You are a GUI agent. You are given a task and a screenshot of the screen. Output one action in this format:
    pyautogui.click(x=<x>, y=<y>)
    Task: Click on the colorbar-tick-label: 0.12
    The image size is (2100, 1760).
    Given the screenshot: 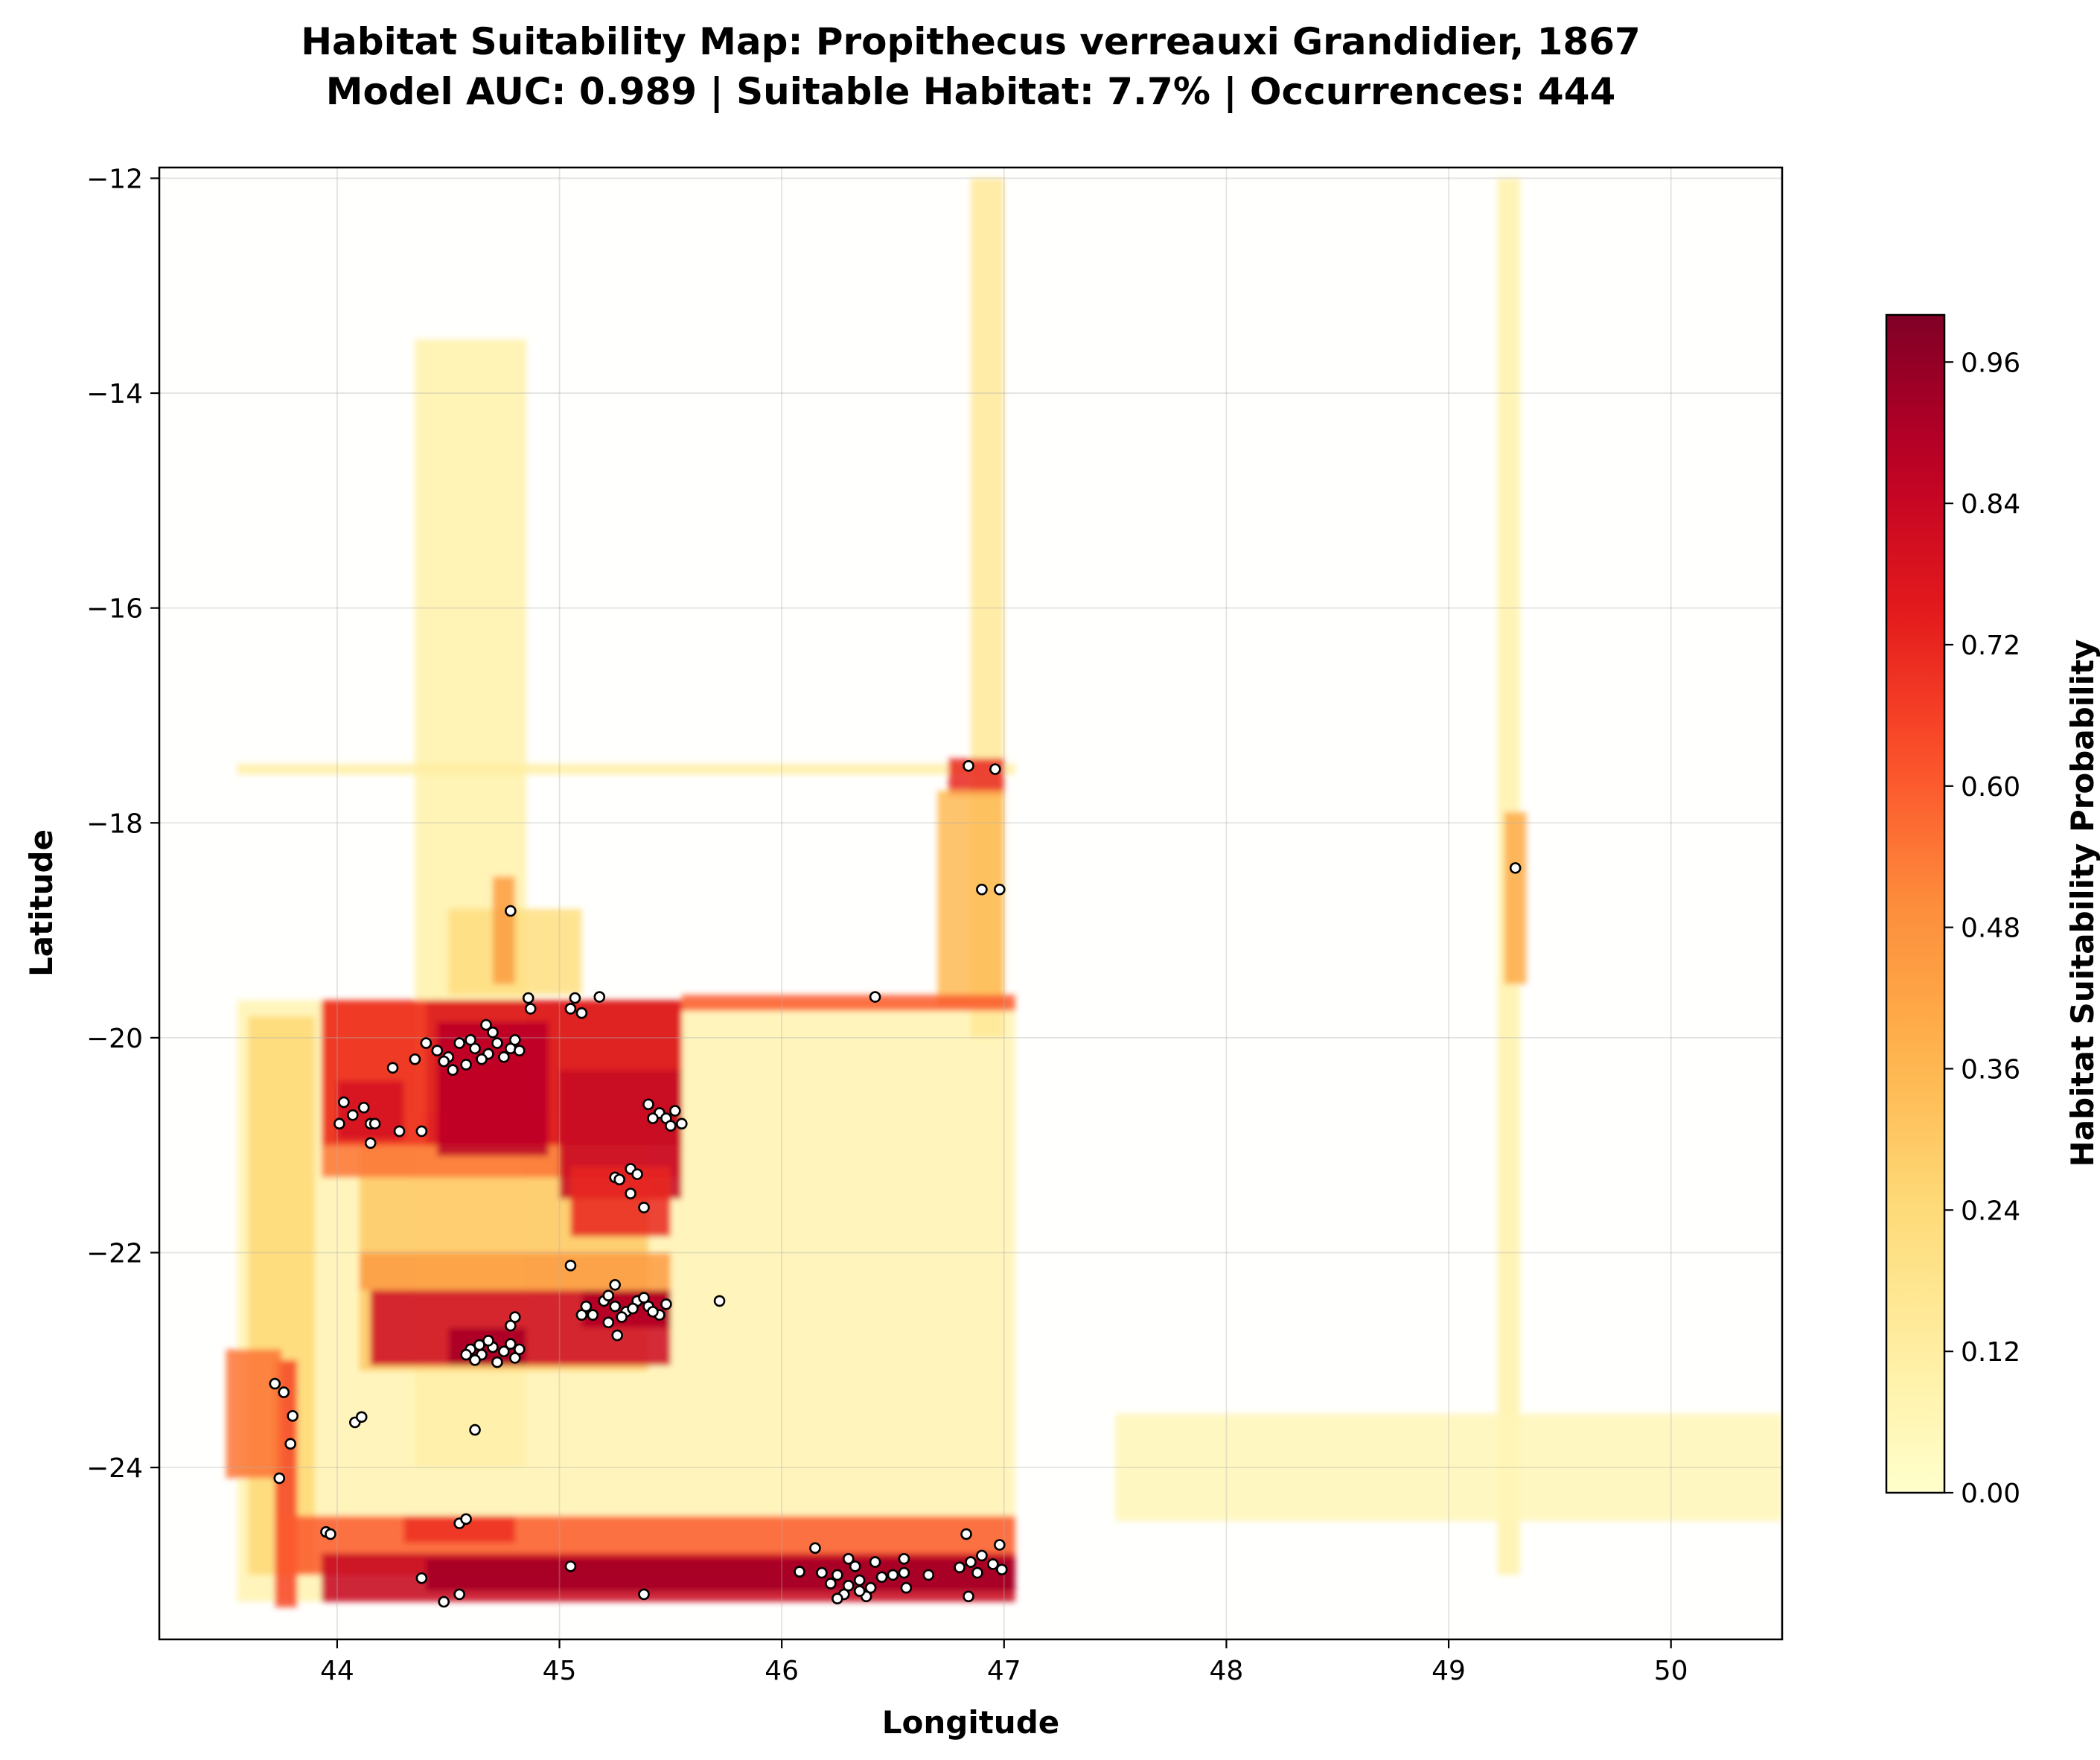 What is the action you would take?
    pyautogui.click(x=1990, y=1353)
    